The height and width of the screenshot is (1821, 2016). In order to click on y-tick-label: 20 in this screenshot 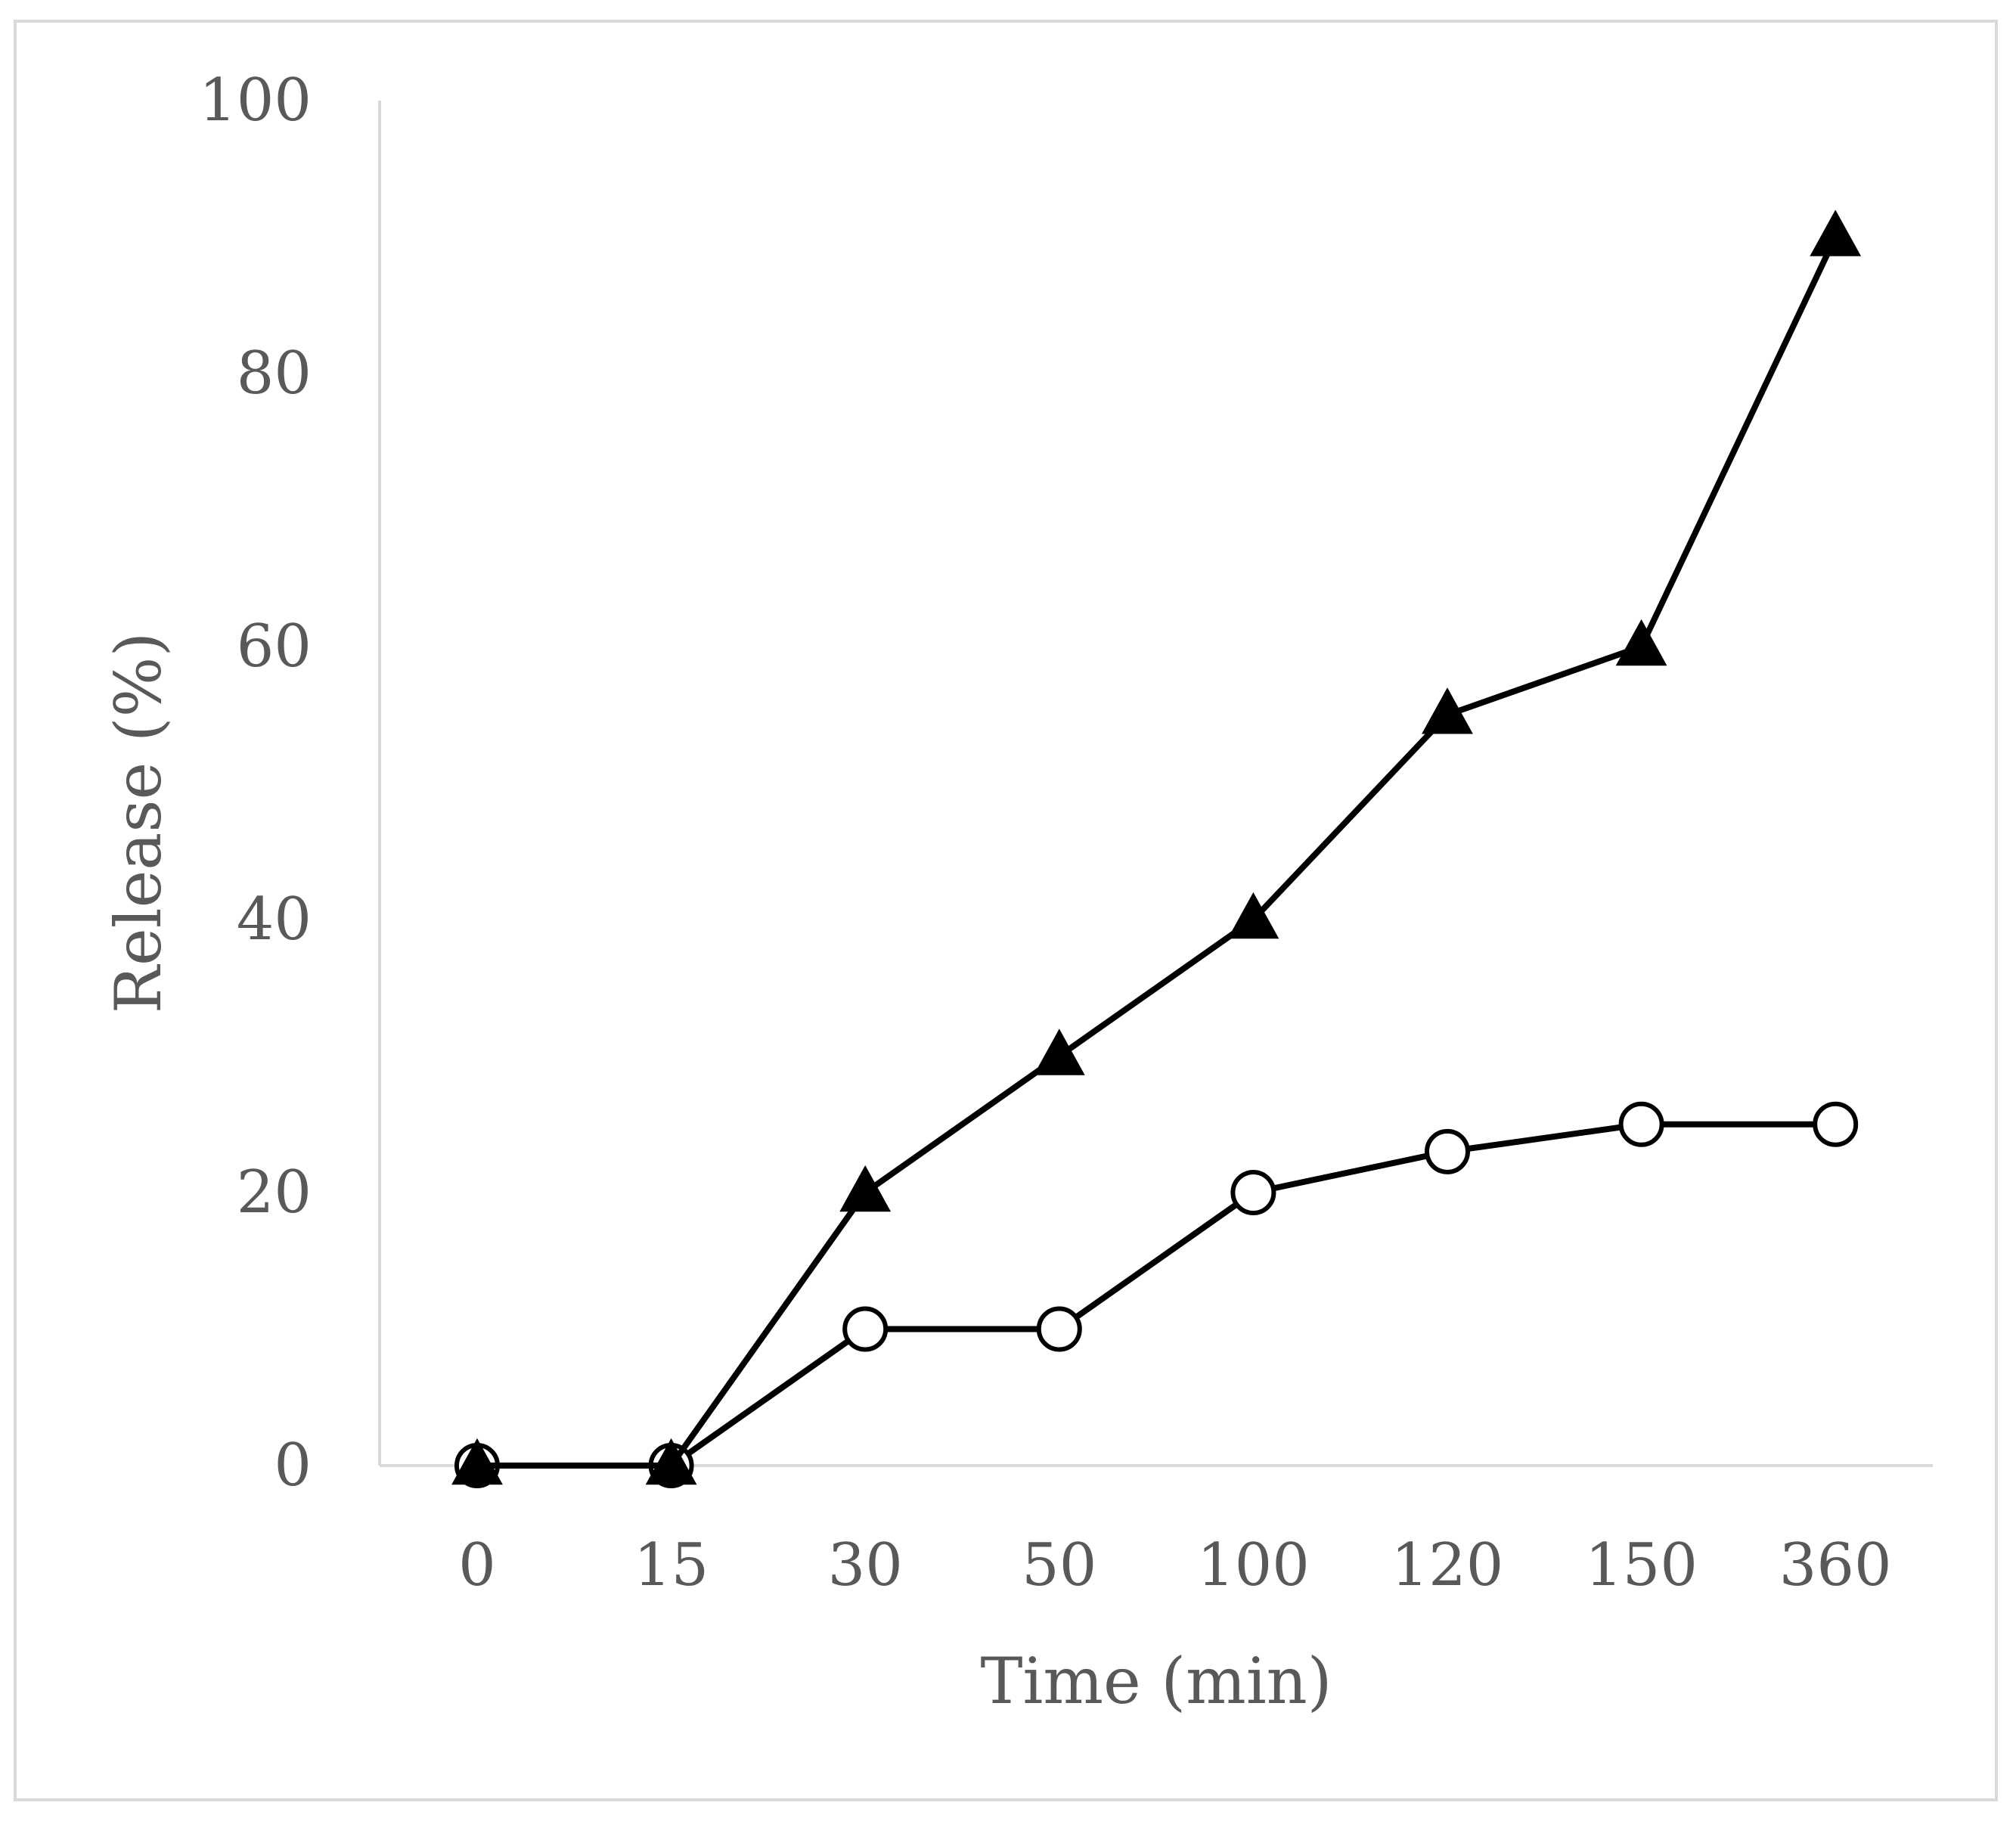, I will do `click(274, 1193)`.